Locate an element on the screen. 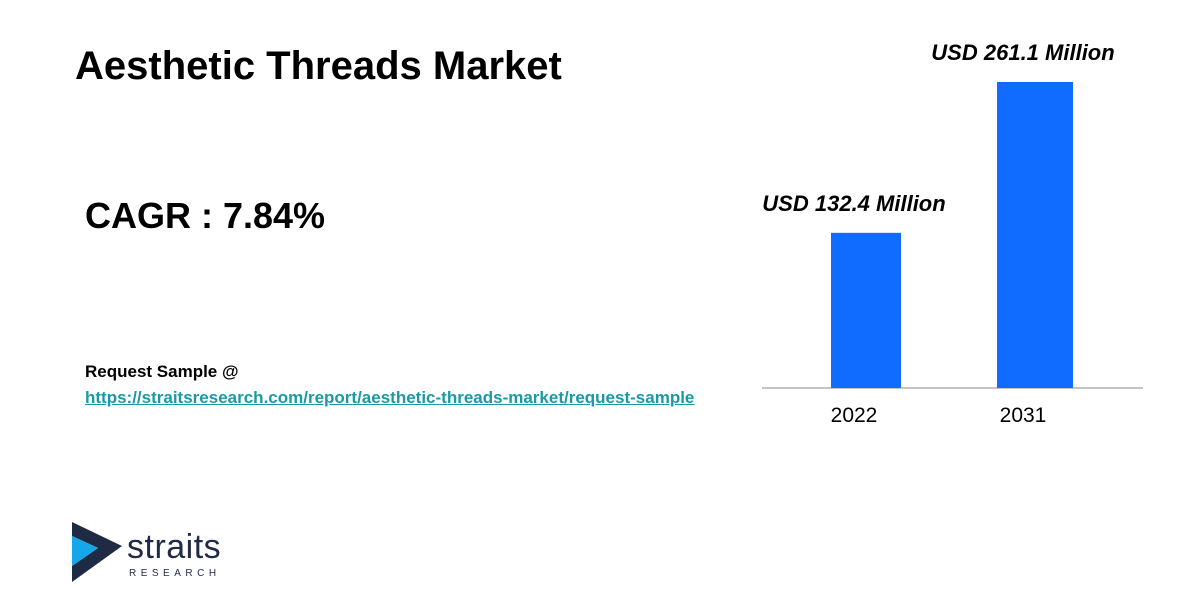  cagr: CAGR : 7.84% is located at coordinates (205, 215).